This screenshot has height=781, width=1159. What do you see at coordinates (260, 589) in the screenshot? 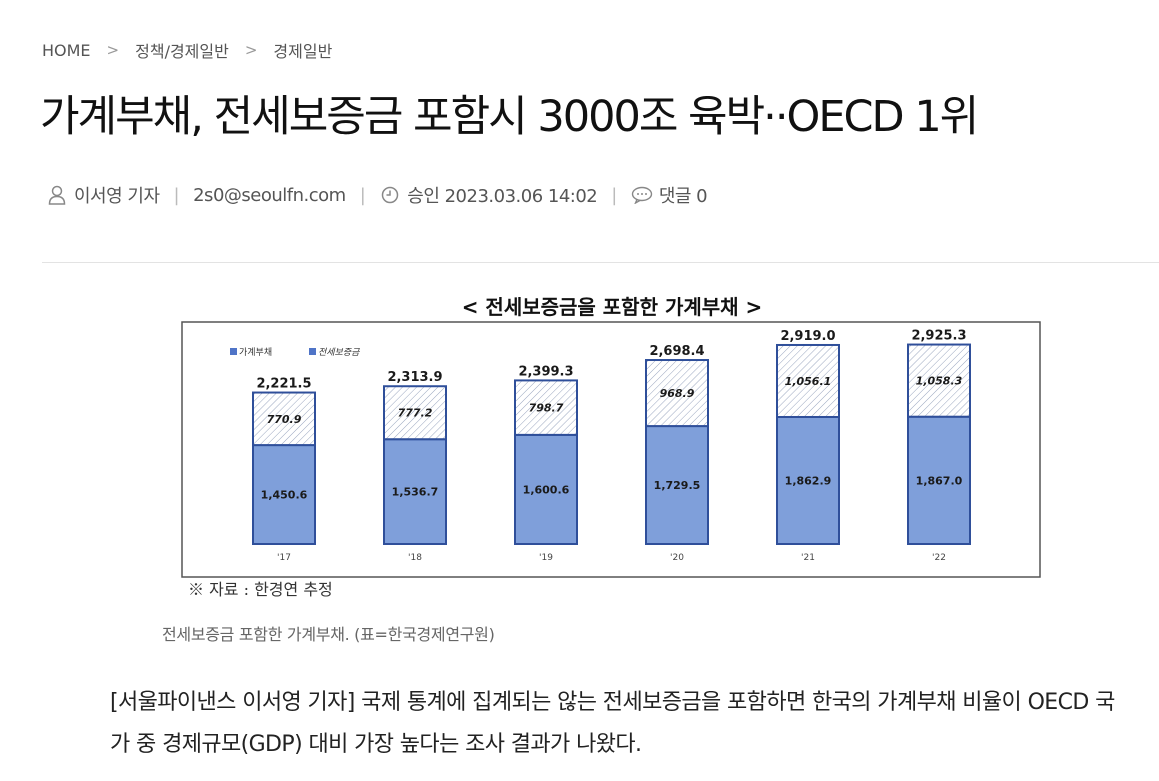
I see `chart-source: ※ 자료 : 한경연 추정` at bounding box center [260, 589].